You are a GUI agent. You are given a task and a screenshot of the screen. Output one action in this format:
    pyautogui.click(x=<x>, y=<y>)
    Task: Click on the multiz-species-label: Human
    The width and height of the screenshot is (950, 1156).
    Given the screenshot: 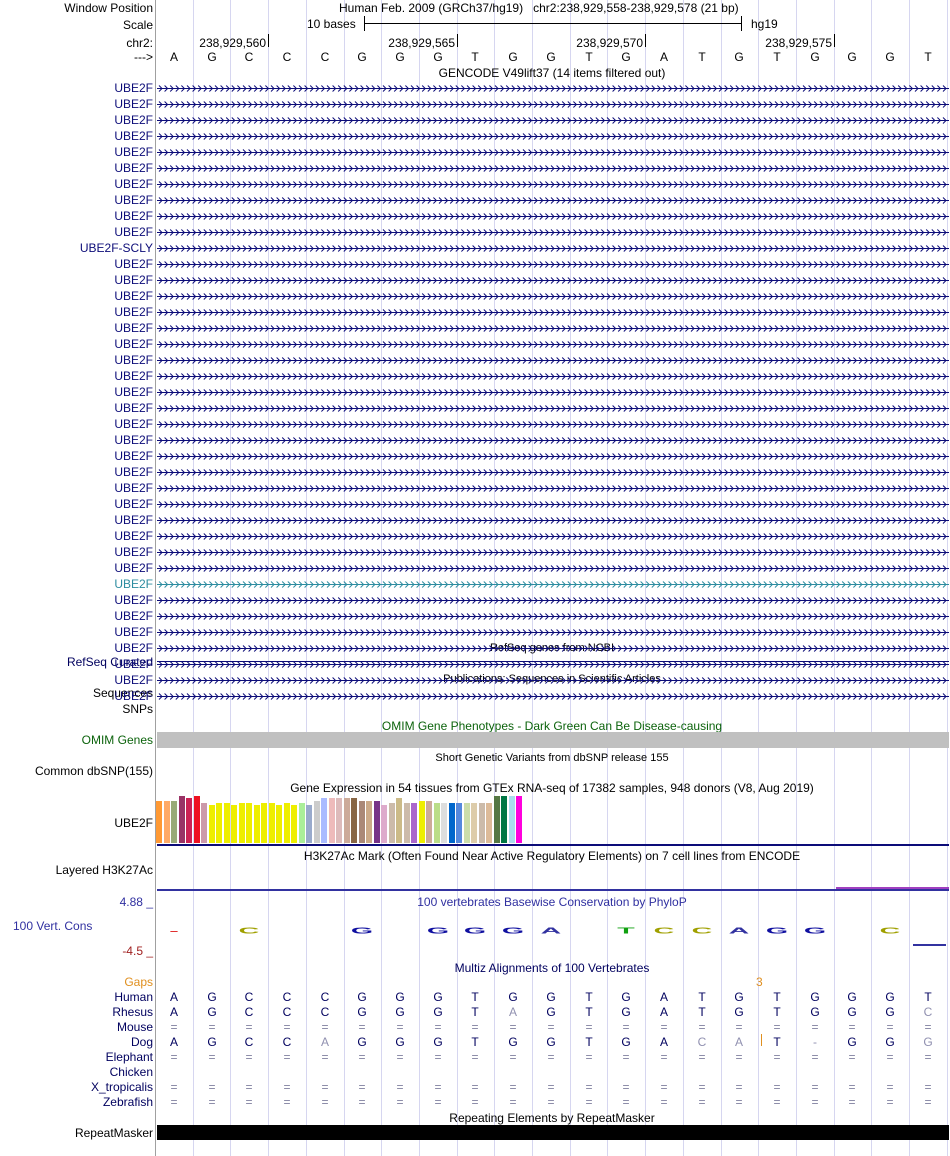 What is the action you would take?
    pyautogui.click(x=133, y=997)
    